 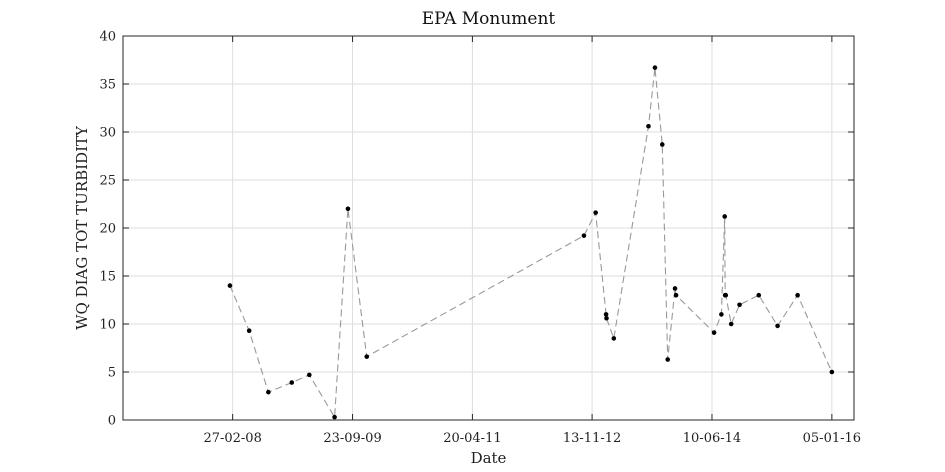 I want to click on y-axis-title: WQ DIAG TOT TURBIDITY, so click(x=82, y=227).